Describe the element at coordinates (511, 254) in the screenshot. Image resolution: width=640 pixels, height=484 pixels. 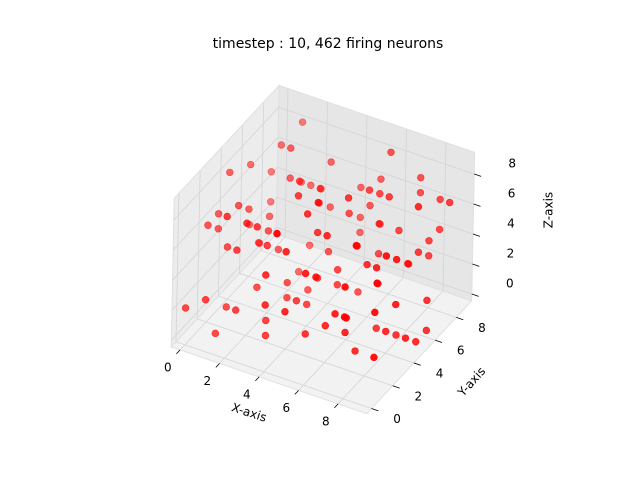
I see `z-tick-label: 2` at that location.